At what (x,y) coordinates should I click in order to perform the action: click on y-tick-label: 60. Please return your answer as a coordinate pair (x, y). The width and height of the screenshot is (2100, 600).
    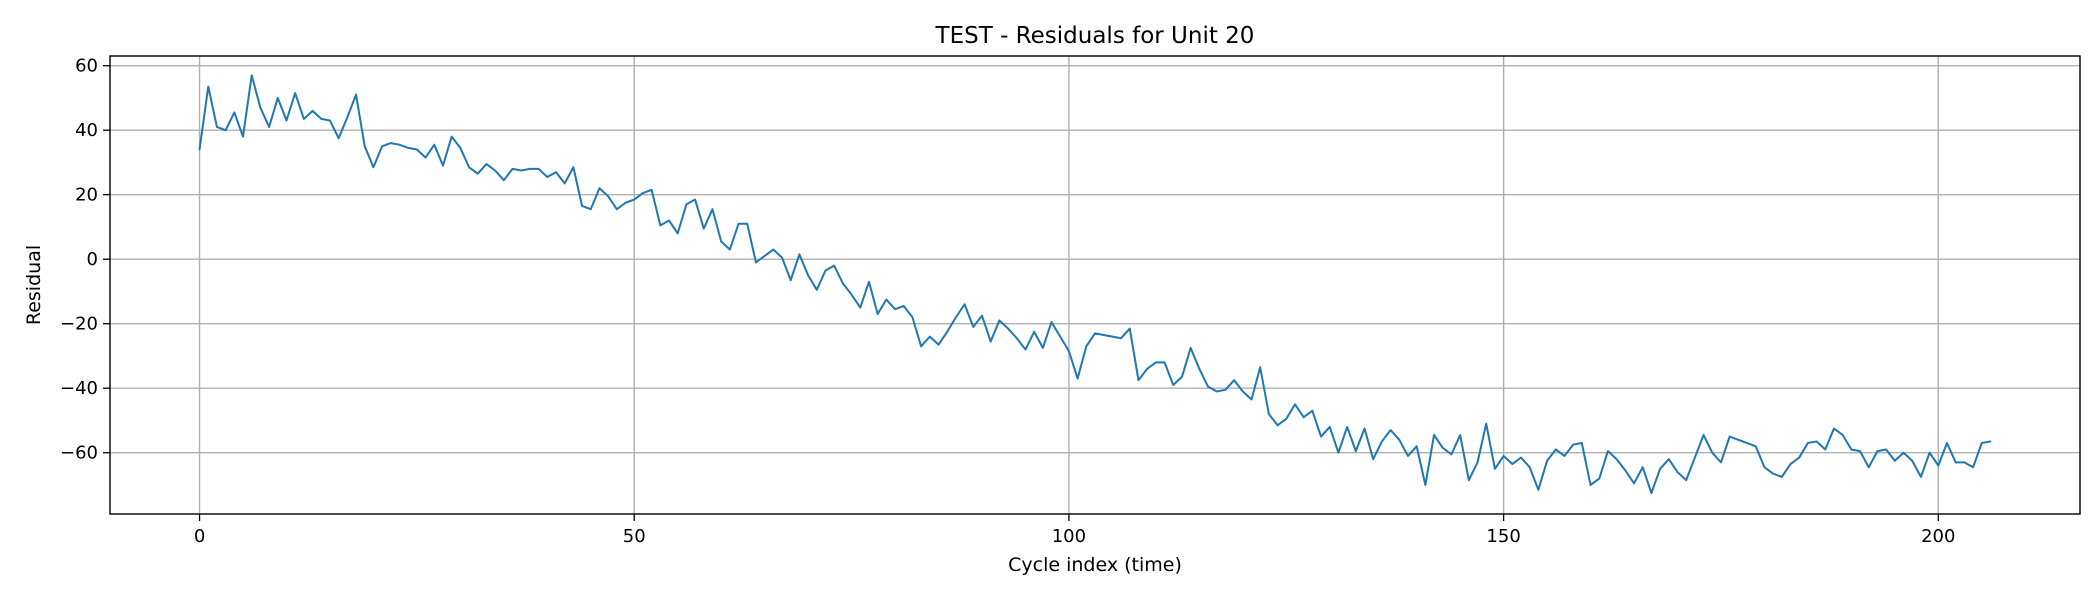
    Looking at the image, I should click on (86, 66).